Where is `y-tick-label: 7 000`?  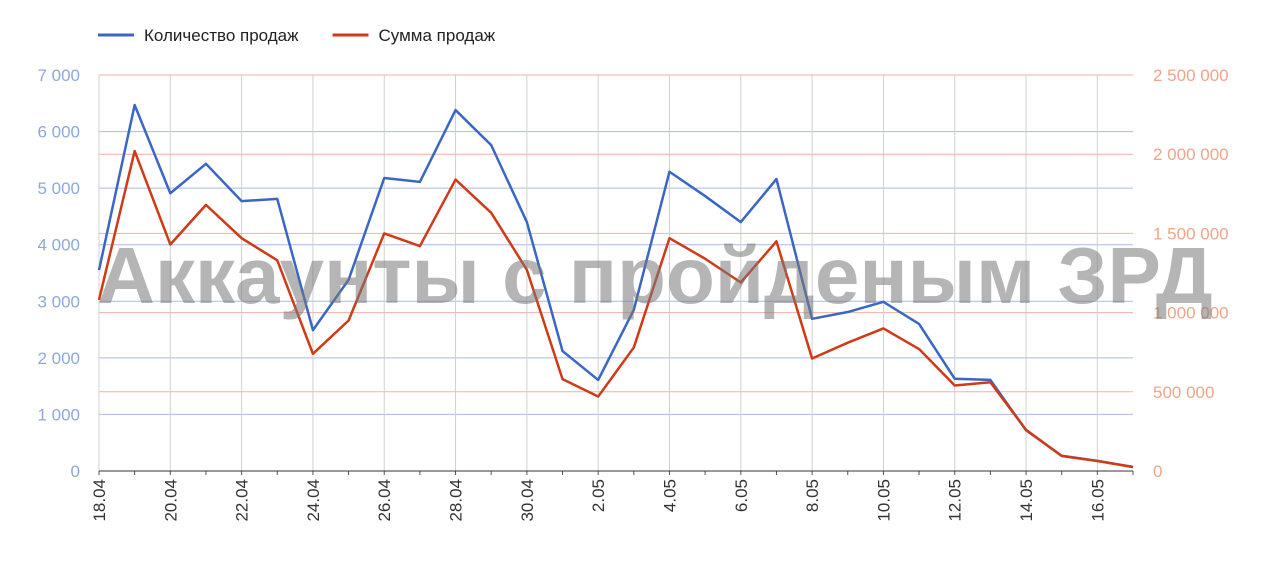
y-tick-label: 7 000 is located at coordinates (58, 75).